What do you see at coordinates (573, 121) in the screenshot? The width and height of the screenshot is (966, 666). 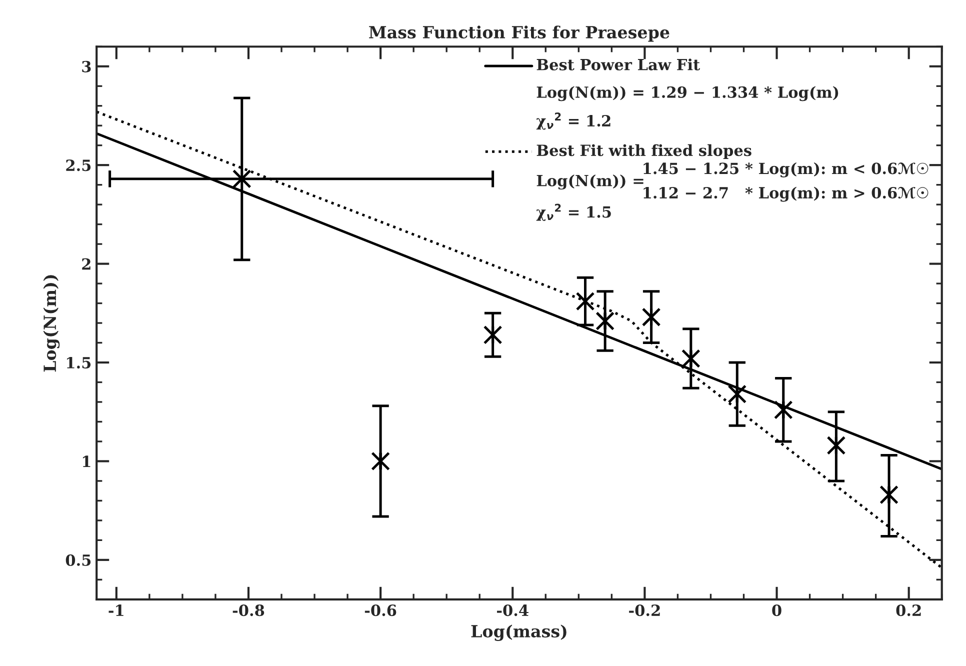 I see `annotation: χ$_{ν}$$^{2}$ = 1.2` at bounding box center [573, 121].